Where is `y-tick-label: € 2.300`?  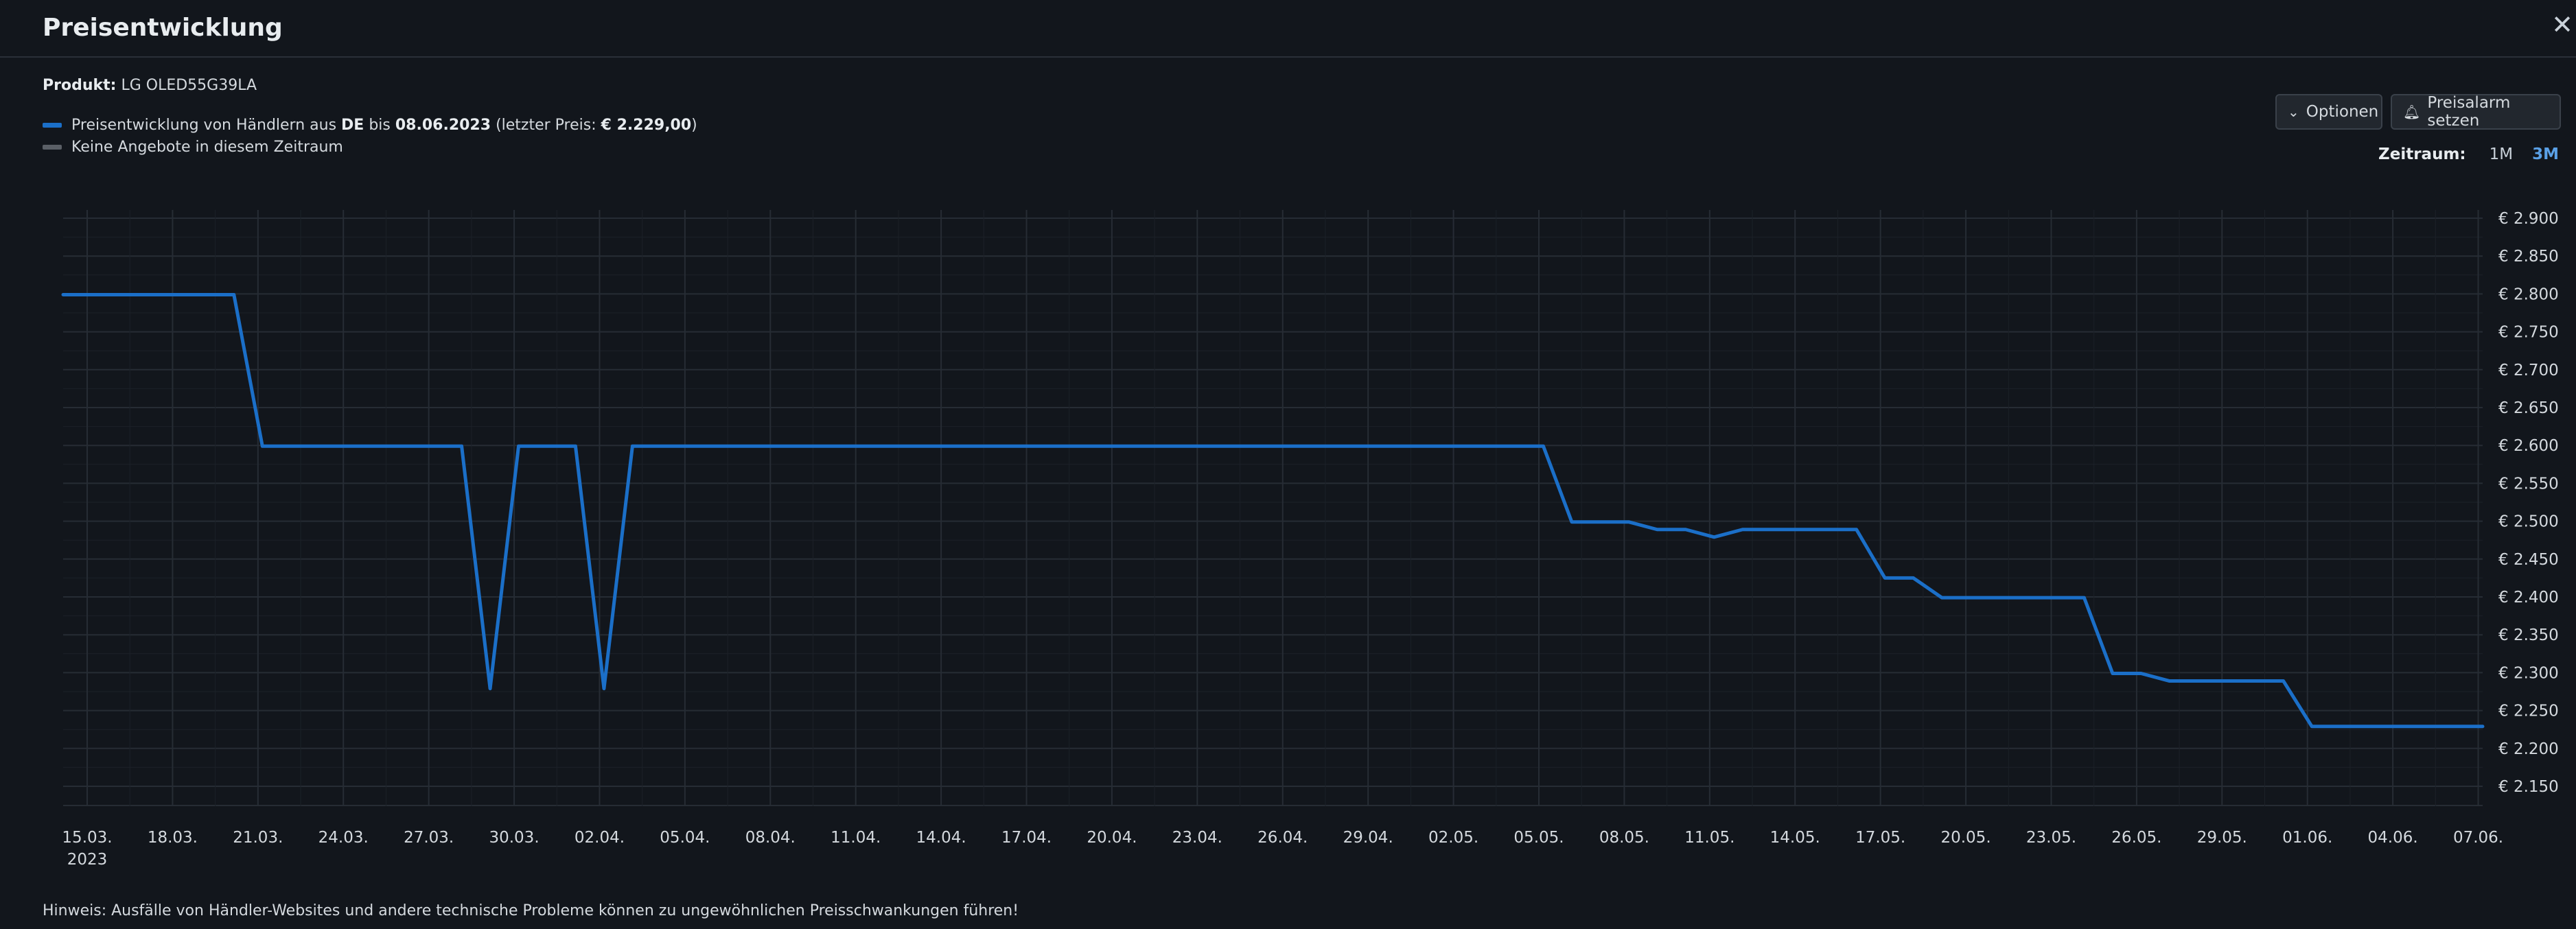
y-tick-label: € 2.300 is located at coordinates (2528, 673).